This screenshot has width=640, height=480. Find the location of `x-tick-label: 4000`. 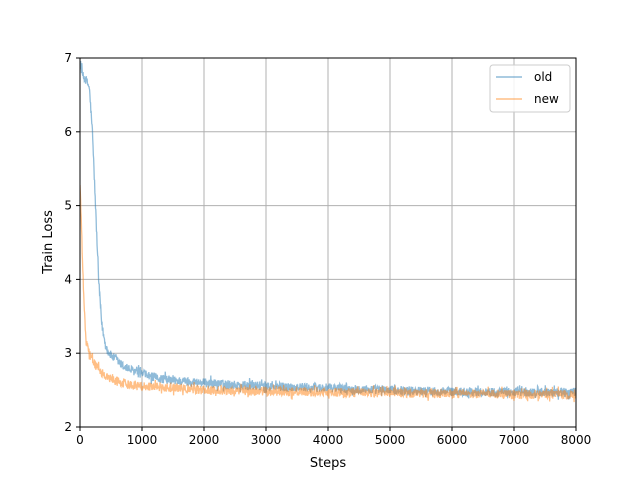

x-tick-label: 4000 is located at coordinates (328, 440).